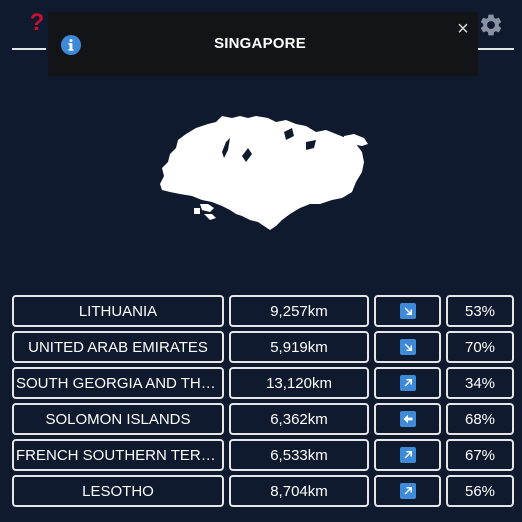 Image resolution: width=522 pixels, height=522 pixels. I want to click on guess-distance-cell: 5,919km, so click(299, 347).